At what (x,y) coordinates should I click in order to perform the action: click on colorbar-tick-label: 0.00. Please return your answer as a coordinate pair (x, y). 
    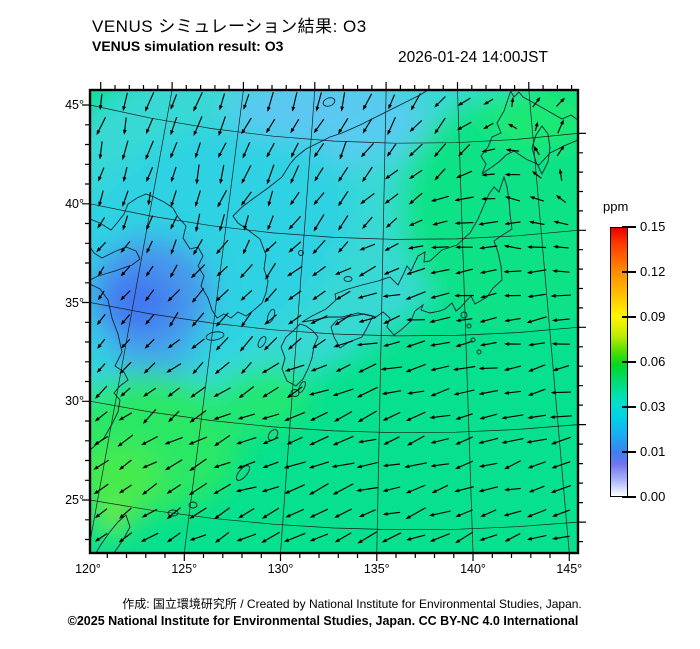
    Looking at the image, I should click on (653, 496).